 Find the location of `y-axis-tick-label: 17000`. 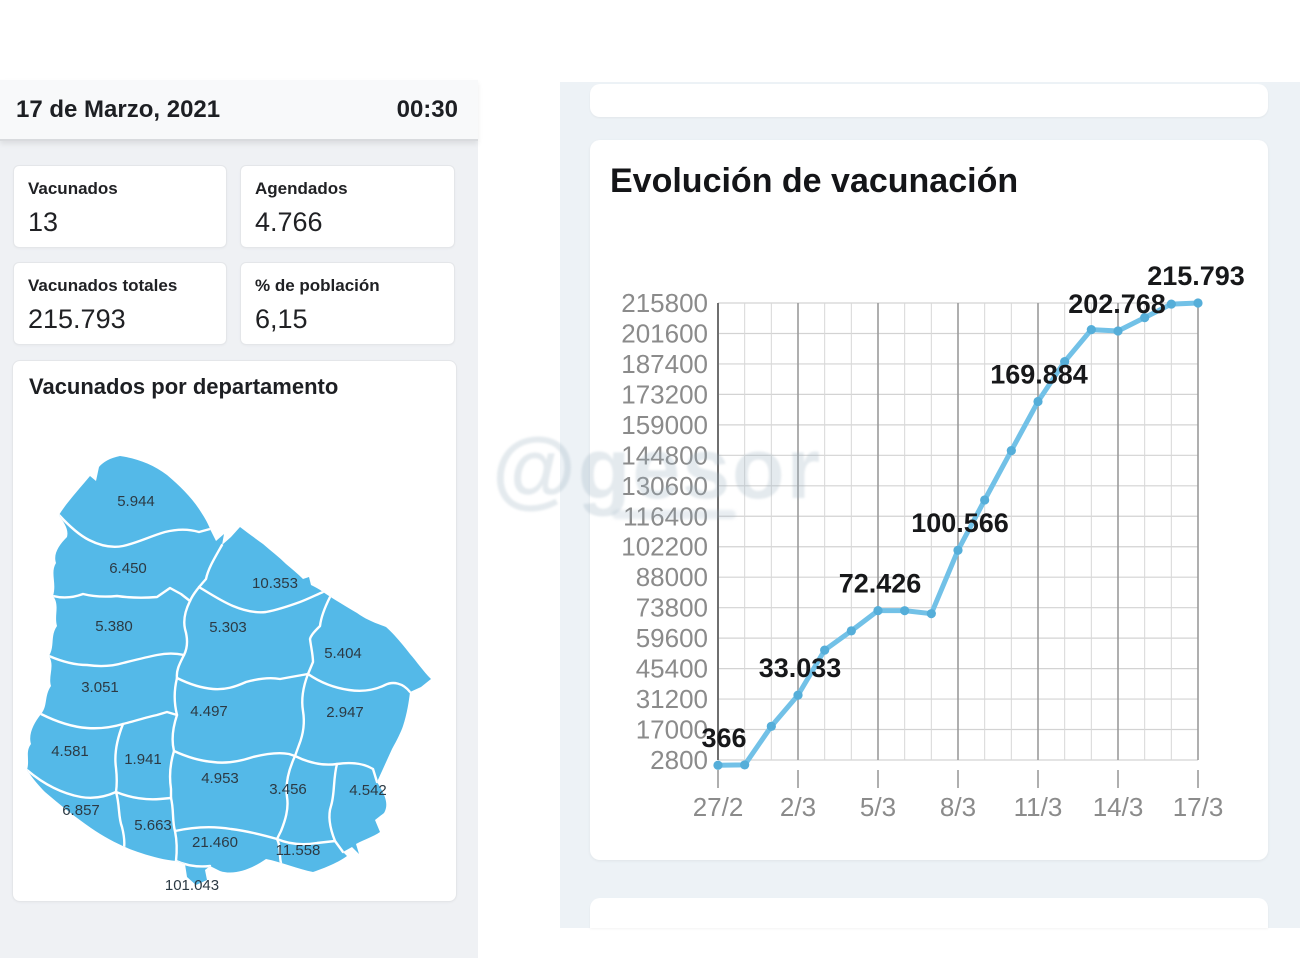

y-axis-tick-label: 17000 is located at coordinates (672, 730).